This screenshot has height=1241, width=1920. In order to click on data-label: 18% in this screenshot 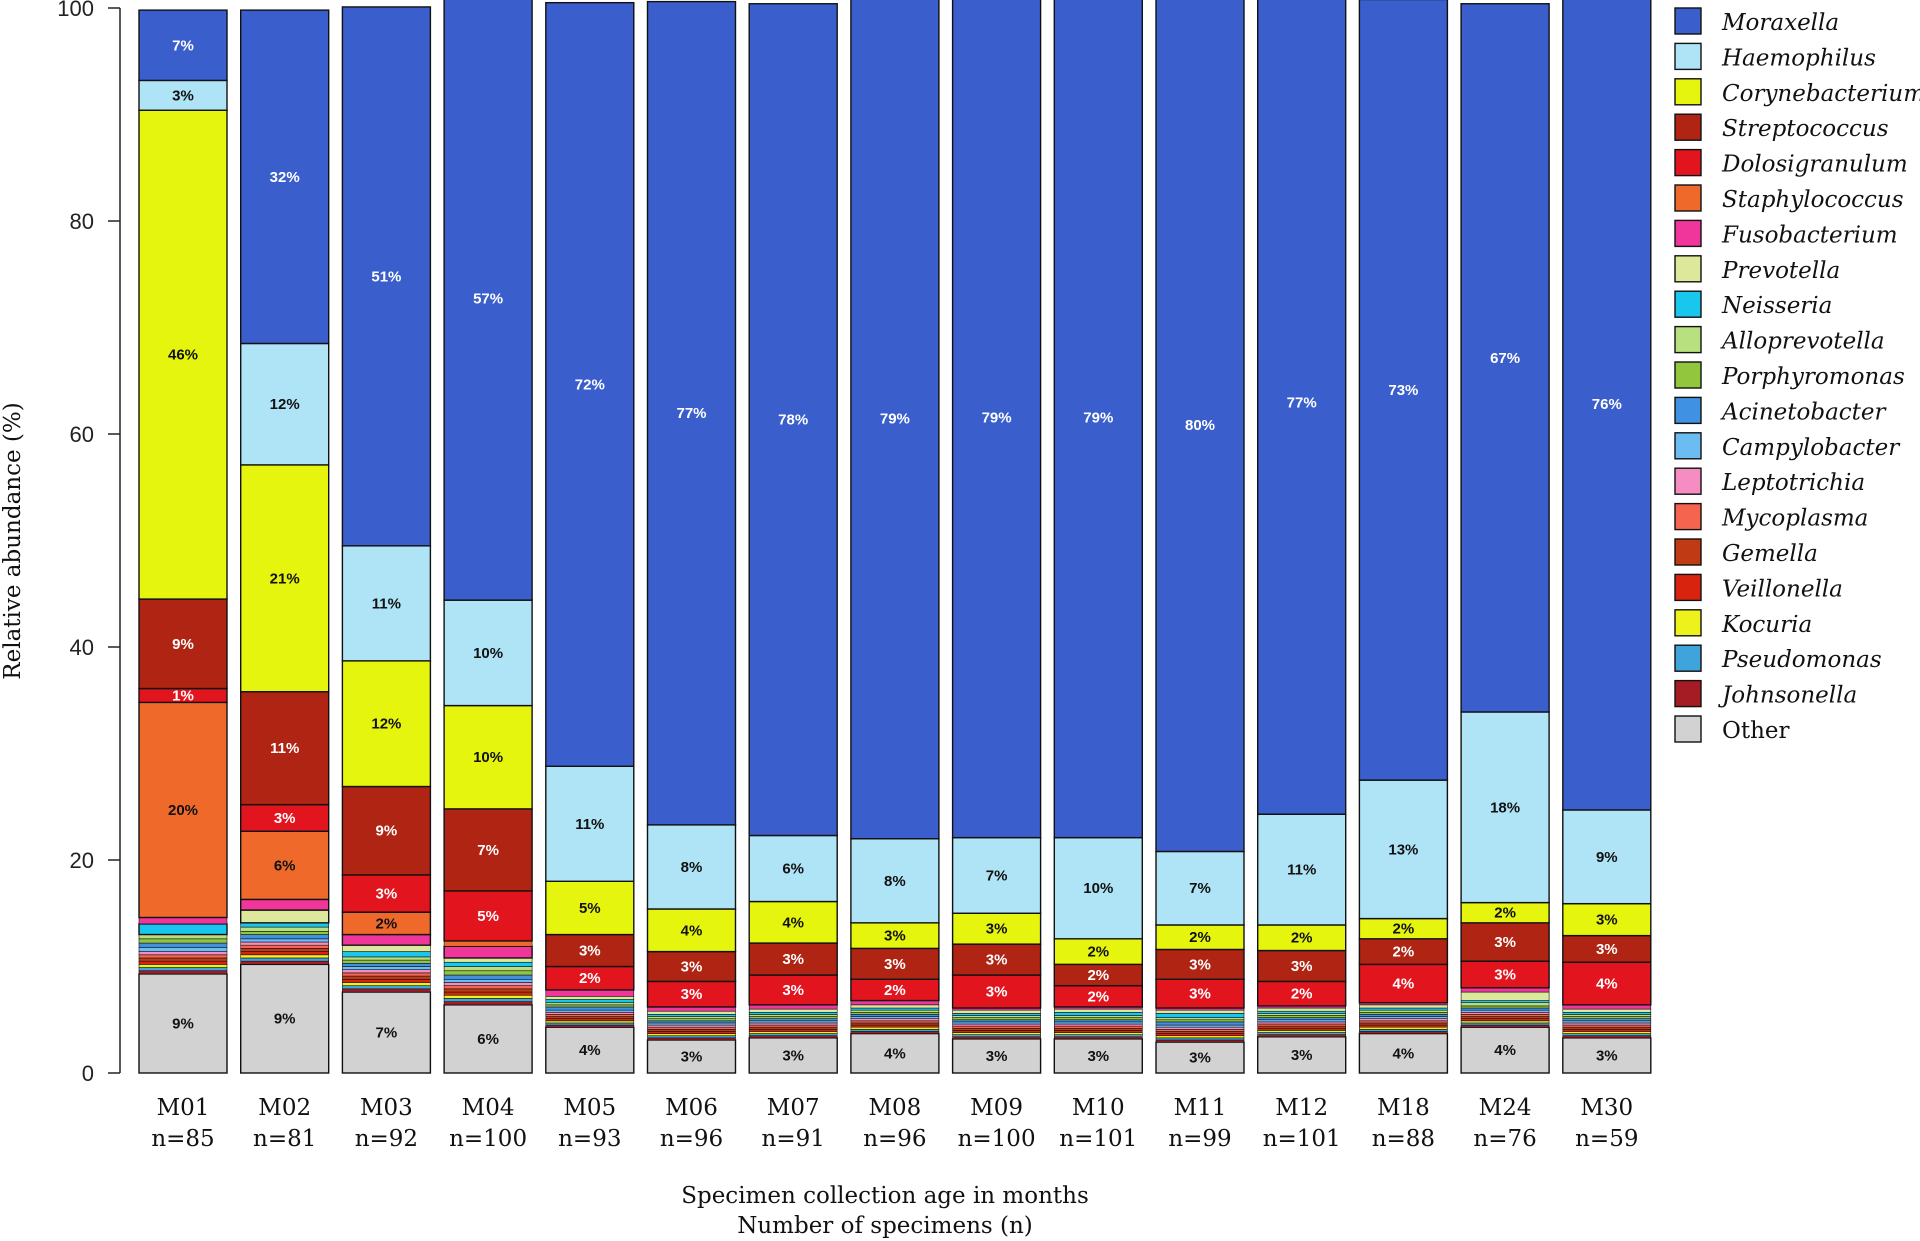, I will do `click(1505, 807)`.